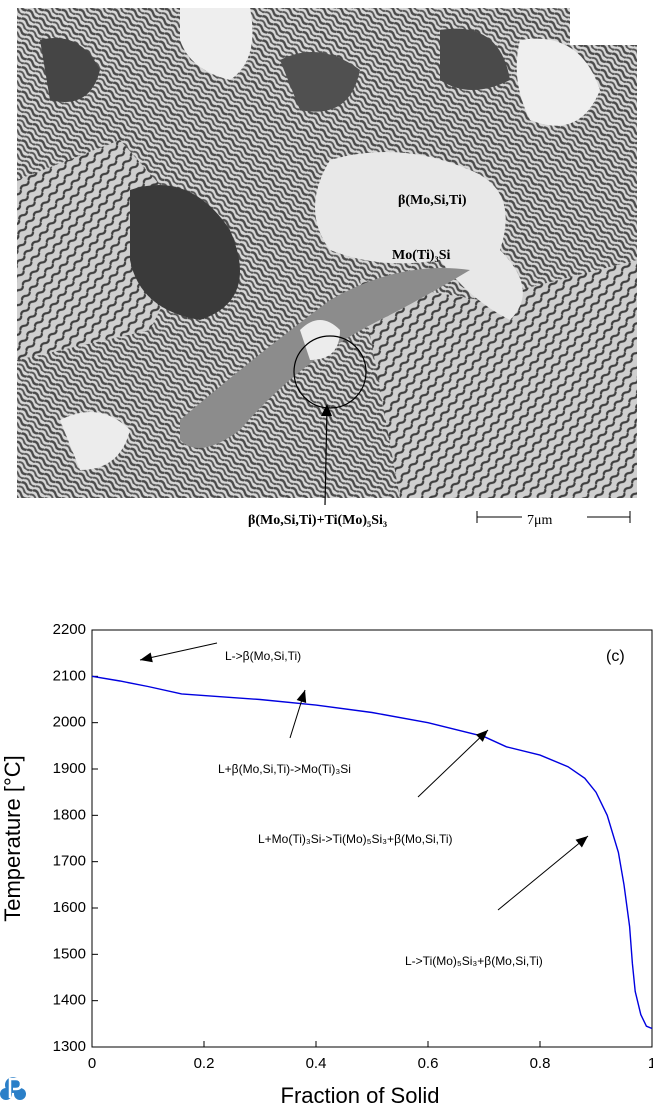 The image size is (653, 1116). Describe the element at coordinates (474, 961) in the screenshot. I see `annotation: L->Ti(Mo)₅Si₃+β(Mo,Si,Ti)` at that location.